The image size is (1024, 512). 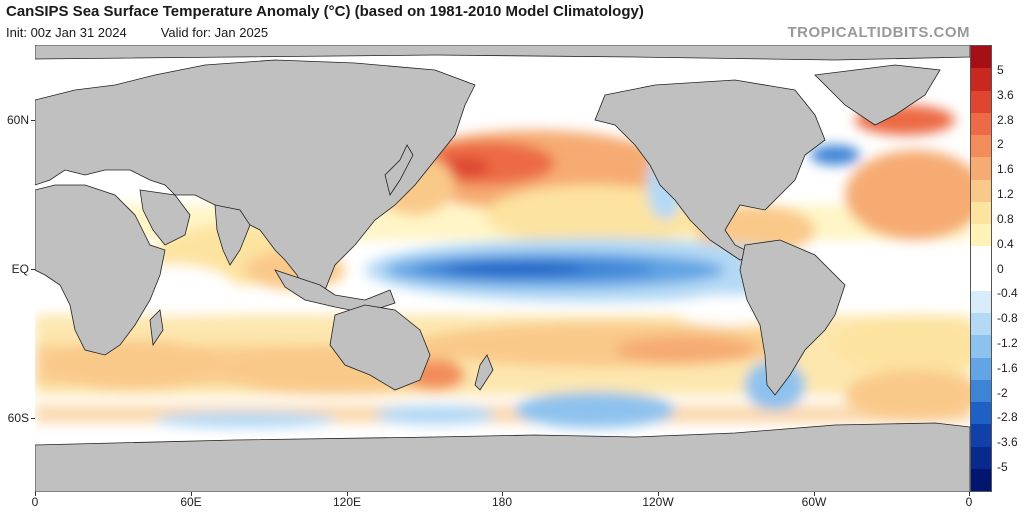 I want to click on australia-landmass, so click(x=380, y=347).